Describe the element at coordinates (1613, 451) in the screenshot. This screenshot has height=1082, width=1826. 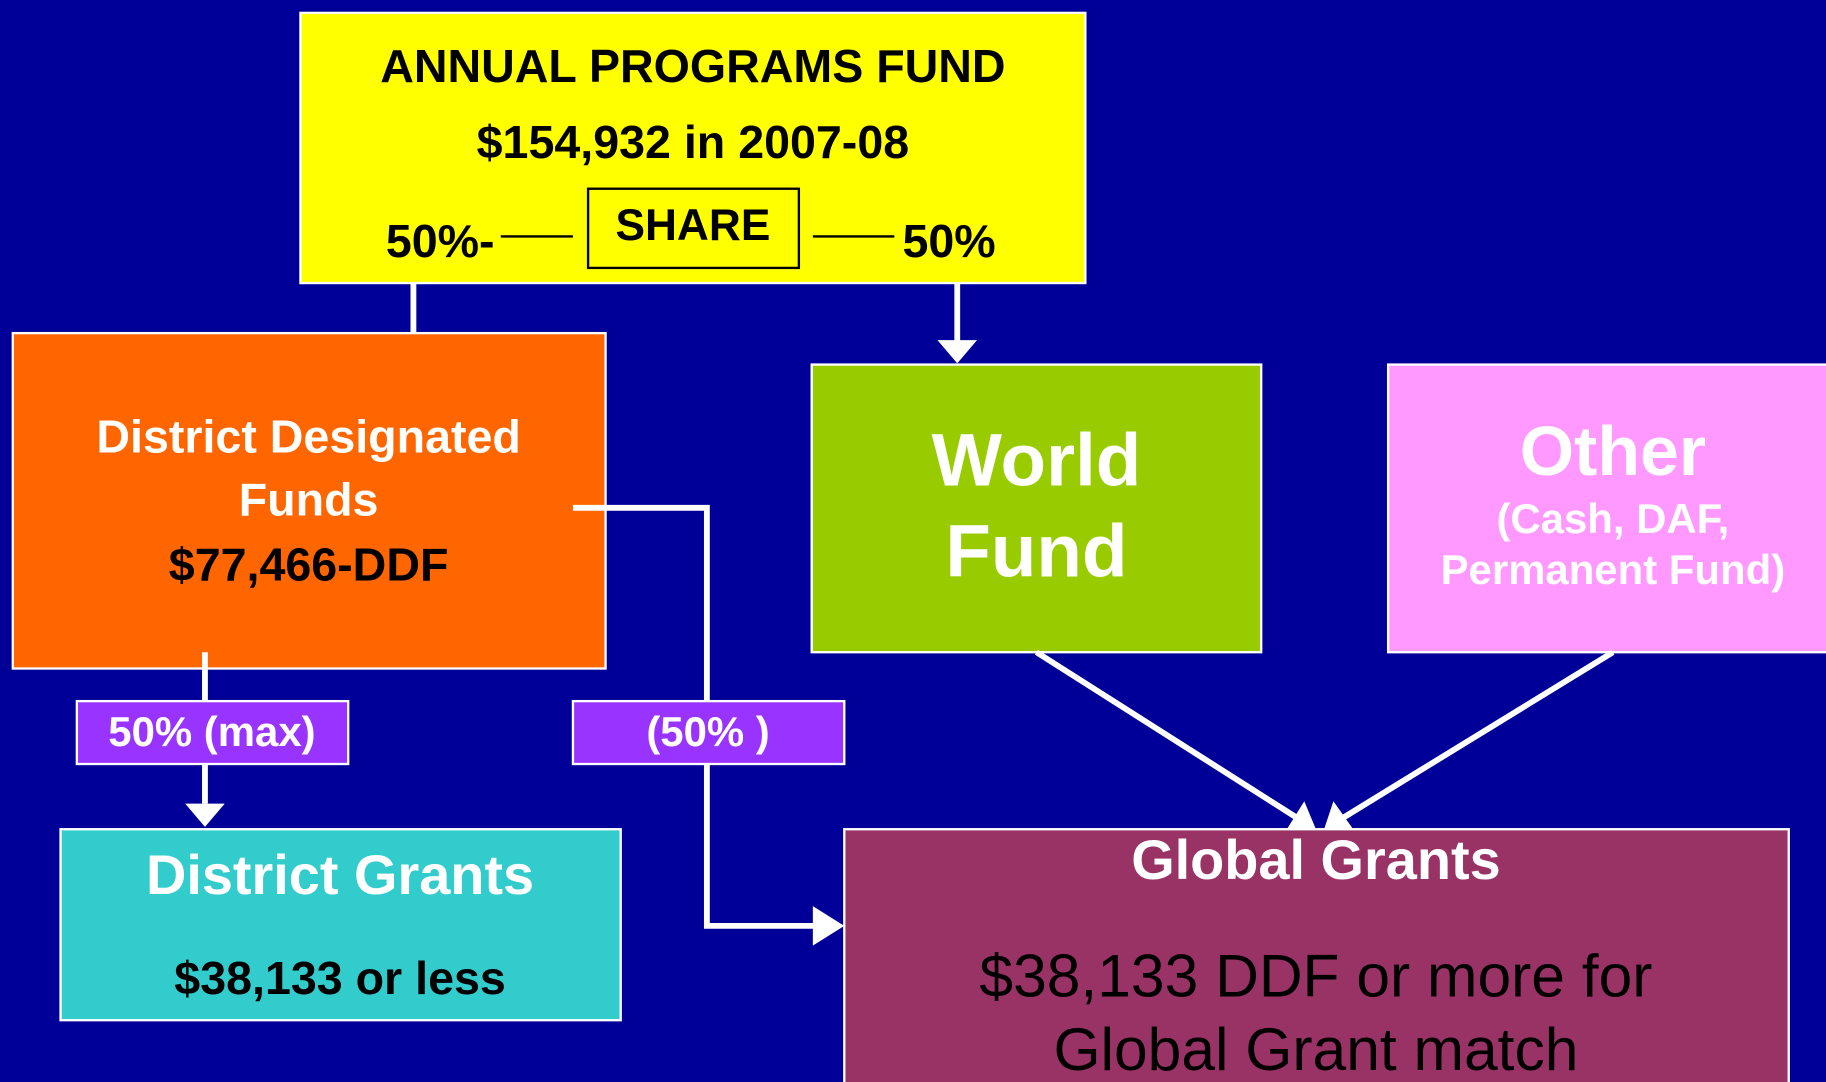
I see `other-title: Other` at that location.